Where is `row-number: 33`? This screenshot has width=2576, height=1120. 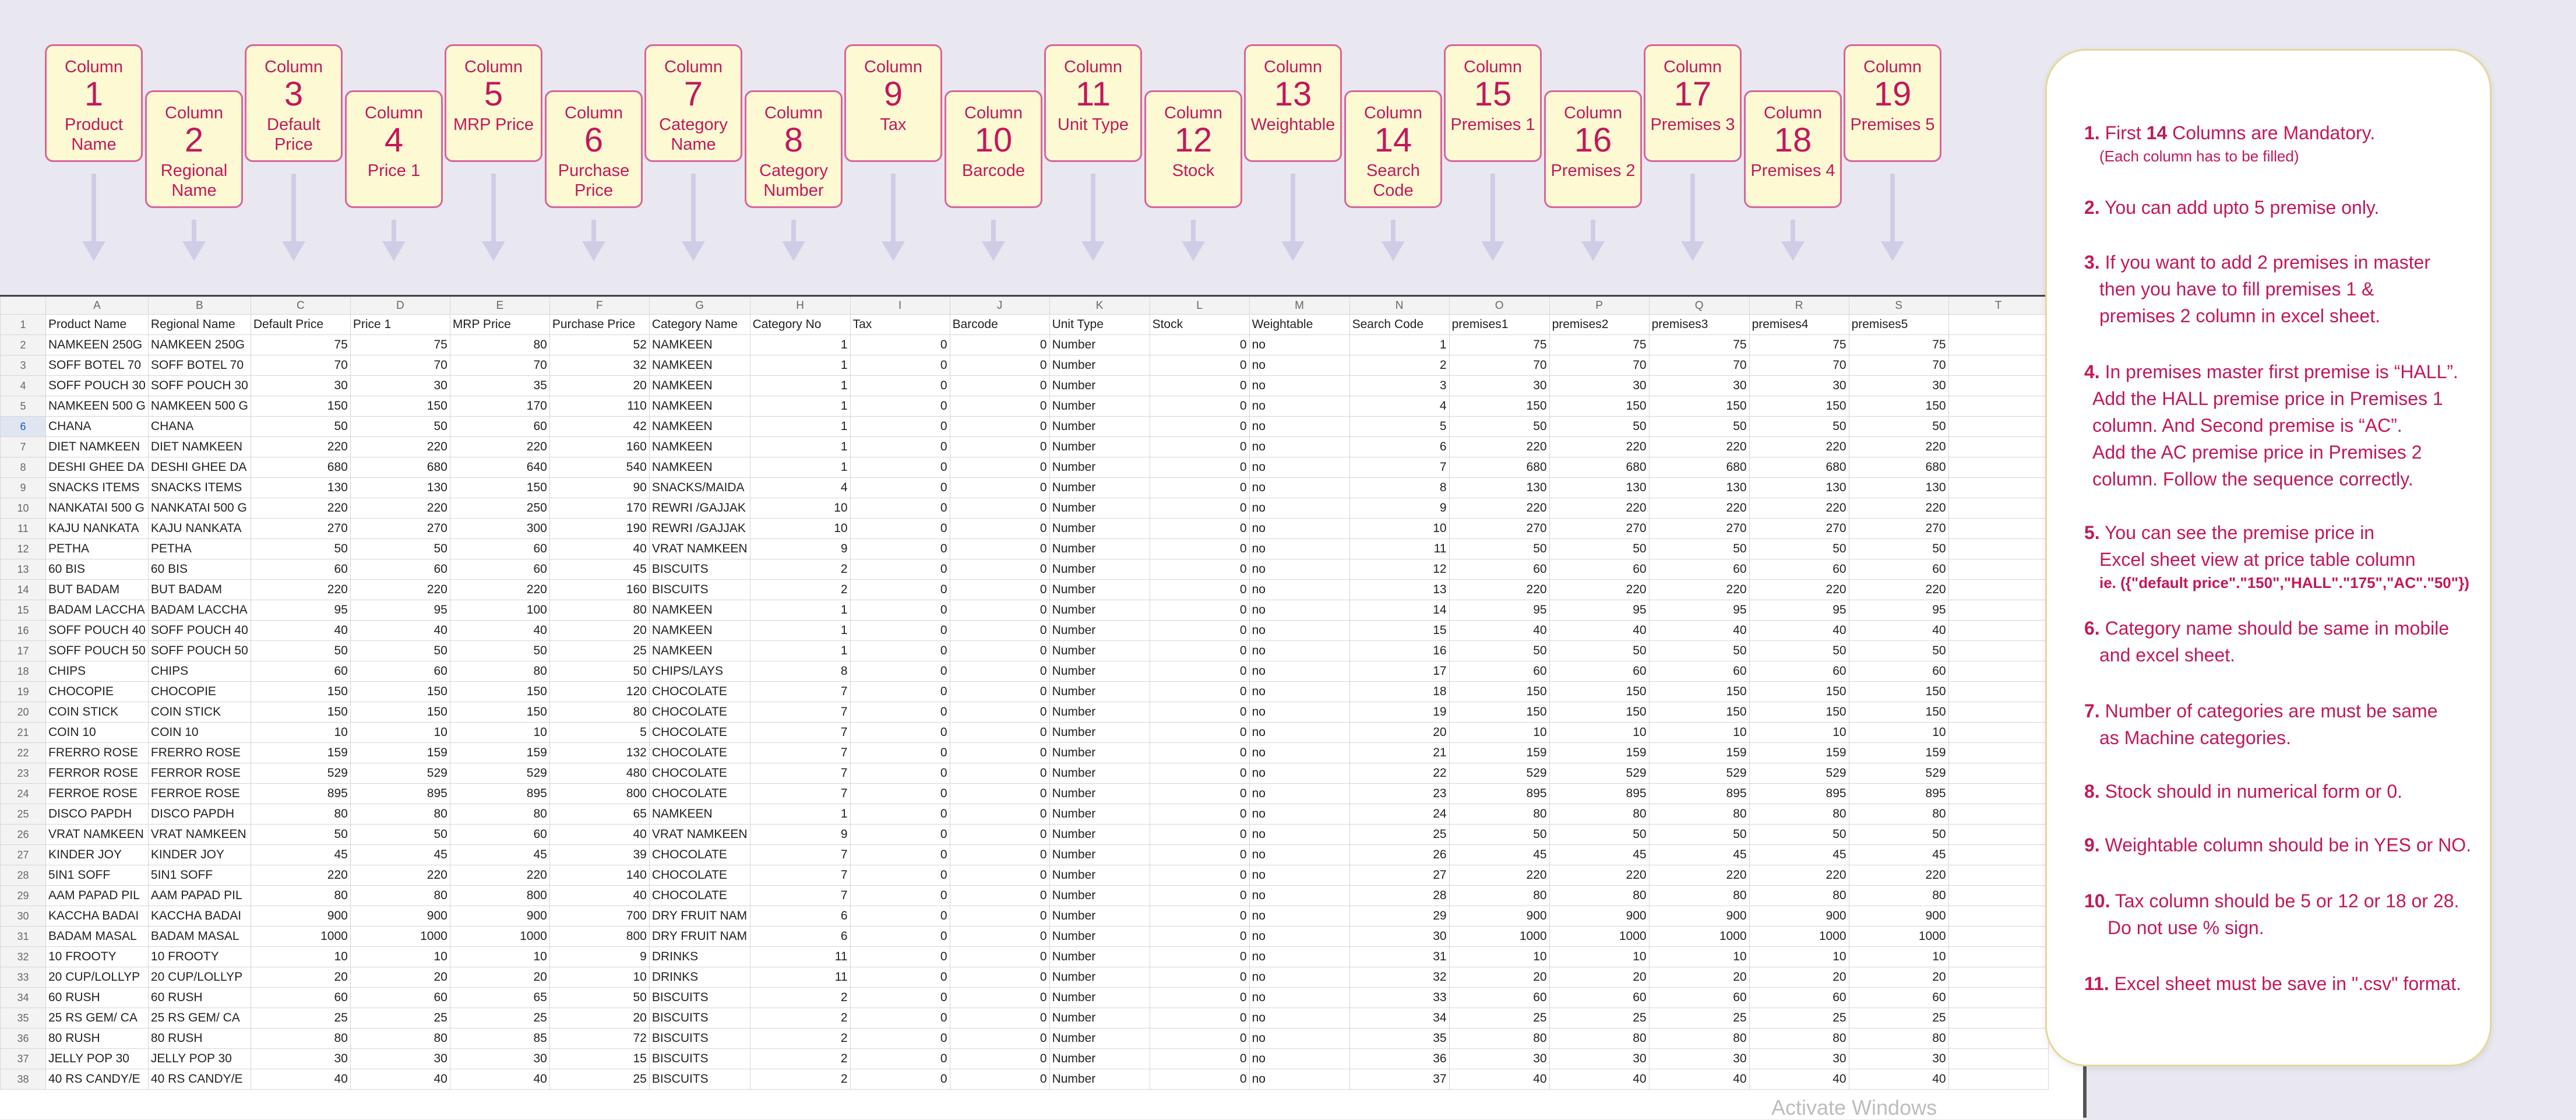
row-number: 33 is located at coordinates (23, 977).